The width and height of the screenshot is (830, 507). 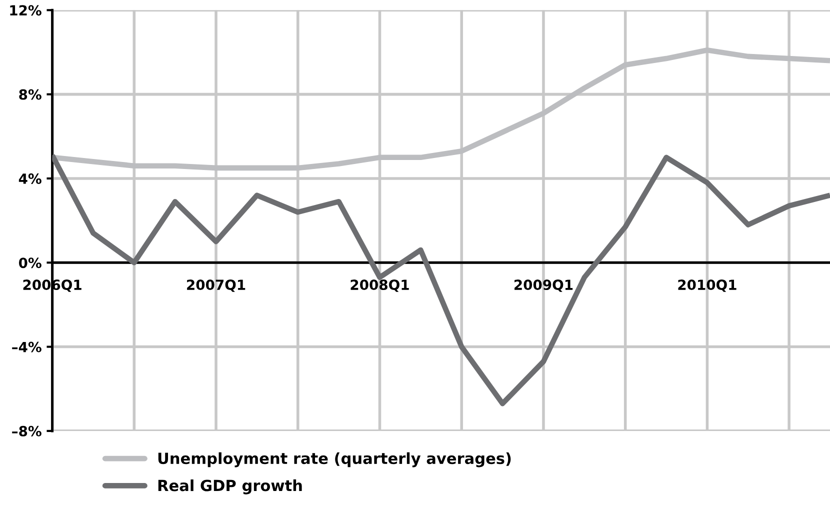 What do you see at coordinates (27, 431) in the screenshot?
I see `y-tick-label: –8%` at bounding box center [27, 431].